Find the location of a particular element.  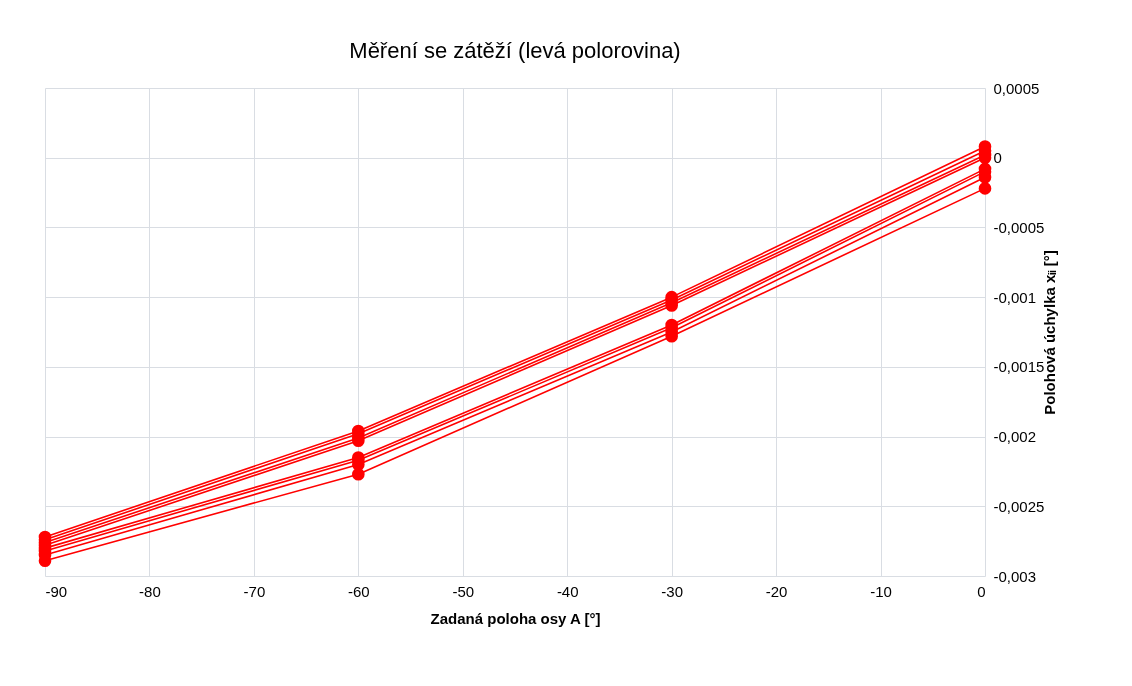

x-tick-label: -80 is located at coordinates (150, 591).